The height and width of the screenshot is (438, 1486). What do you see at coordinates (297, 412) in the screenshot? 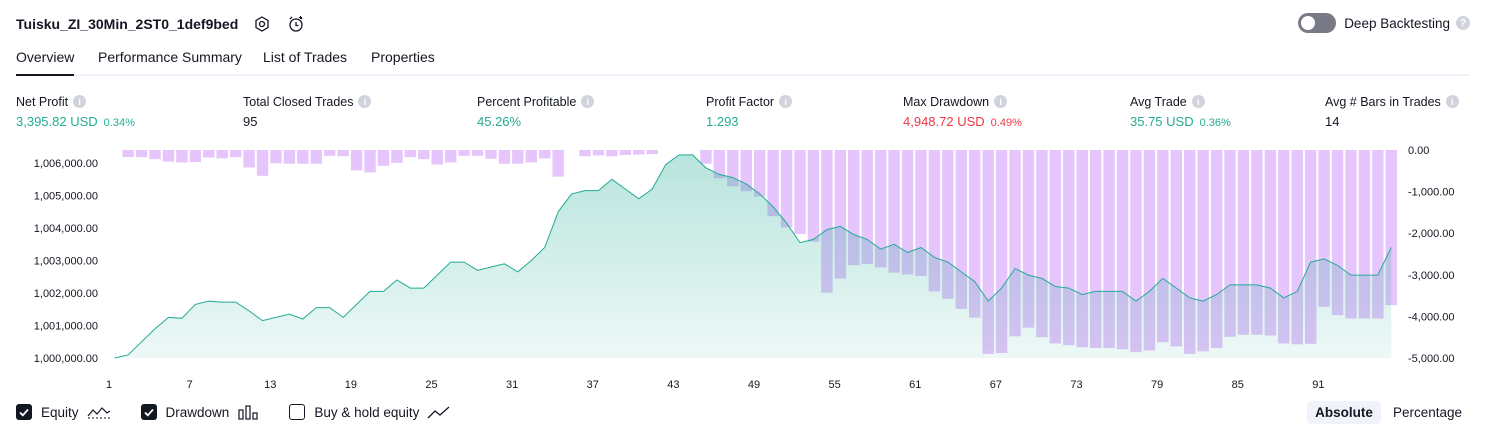
I see `buy-hold-checkbox` at bounding box center [297, 412].